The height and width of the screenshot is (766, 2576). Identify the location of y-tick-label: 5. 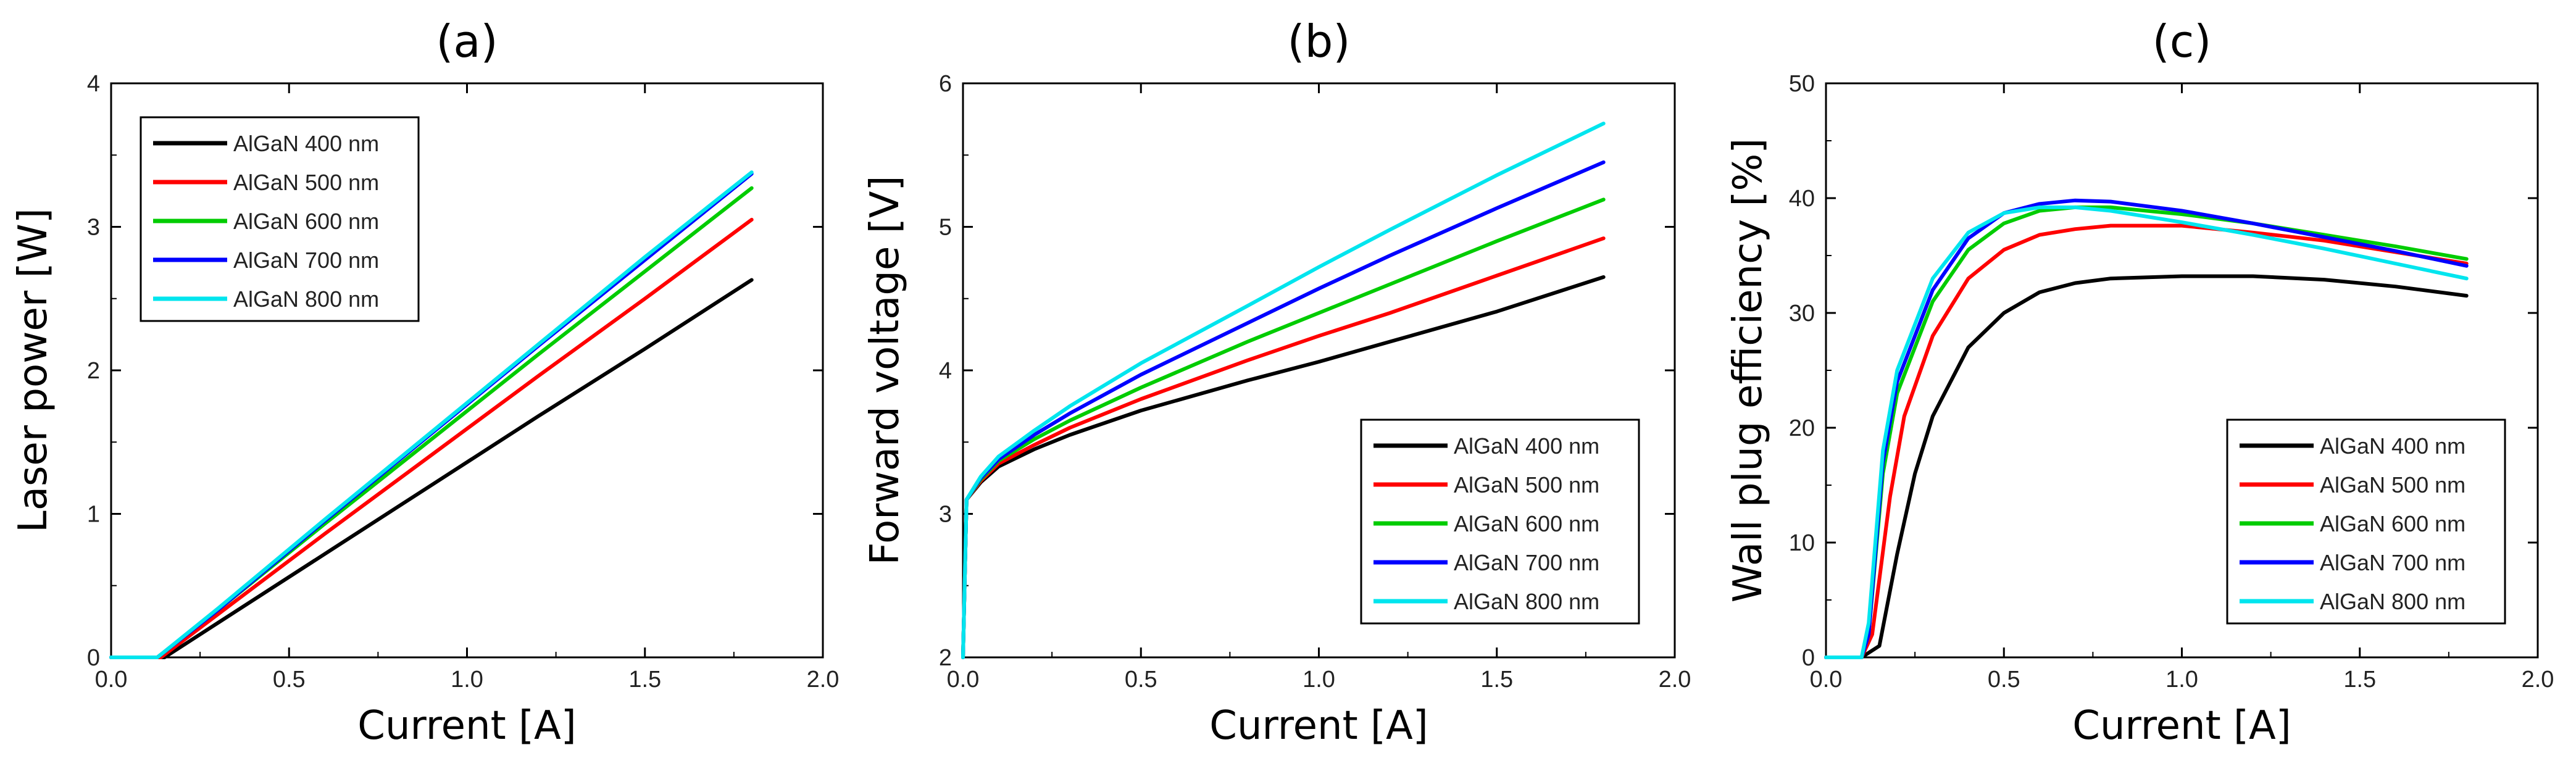
(946, 228).